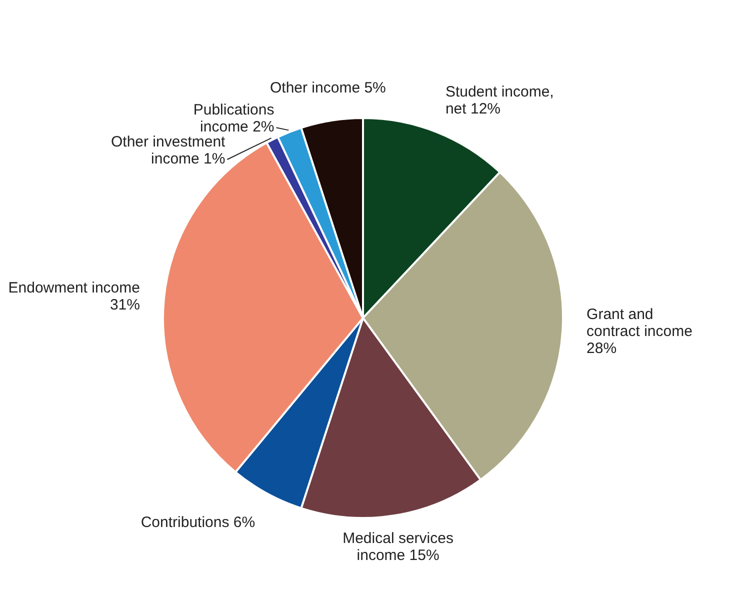  What do you see at coordinates (499, 101) in the screenshot?
I see `slice-label: Student income, net 12%` at bounding box center [499, 101].